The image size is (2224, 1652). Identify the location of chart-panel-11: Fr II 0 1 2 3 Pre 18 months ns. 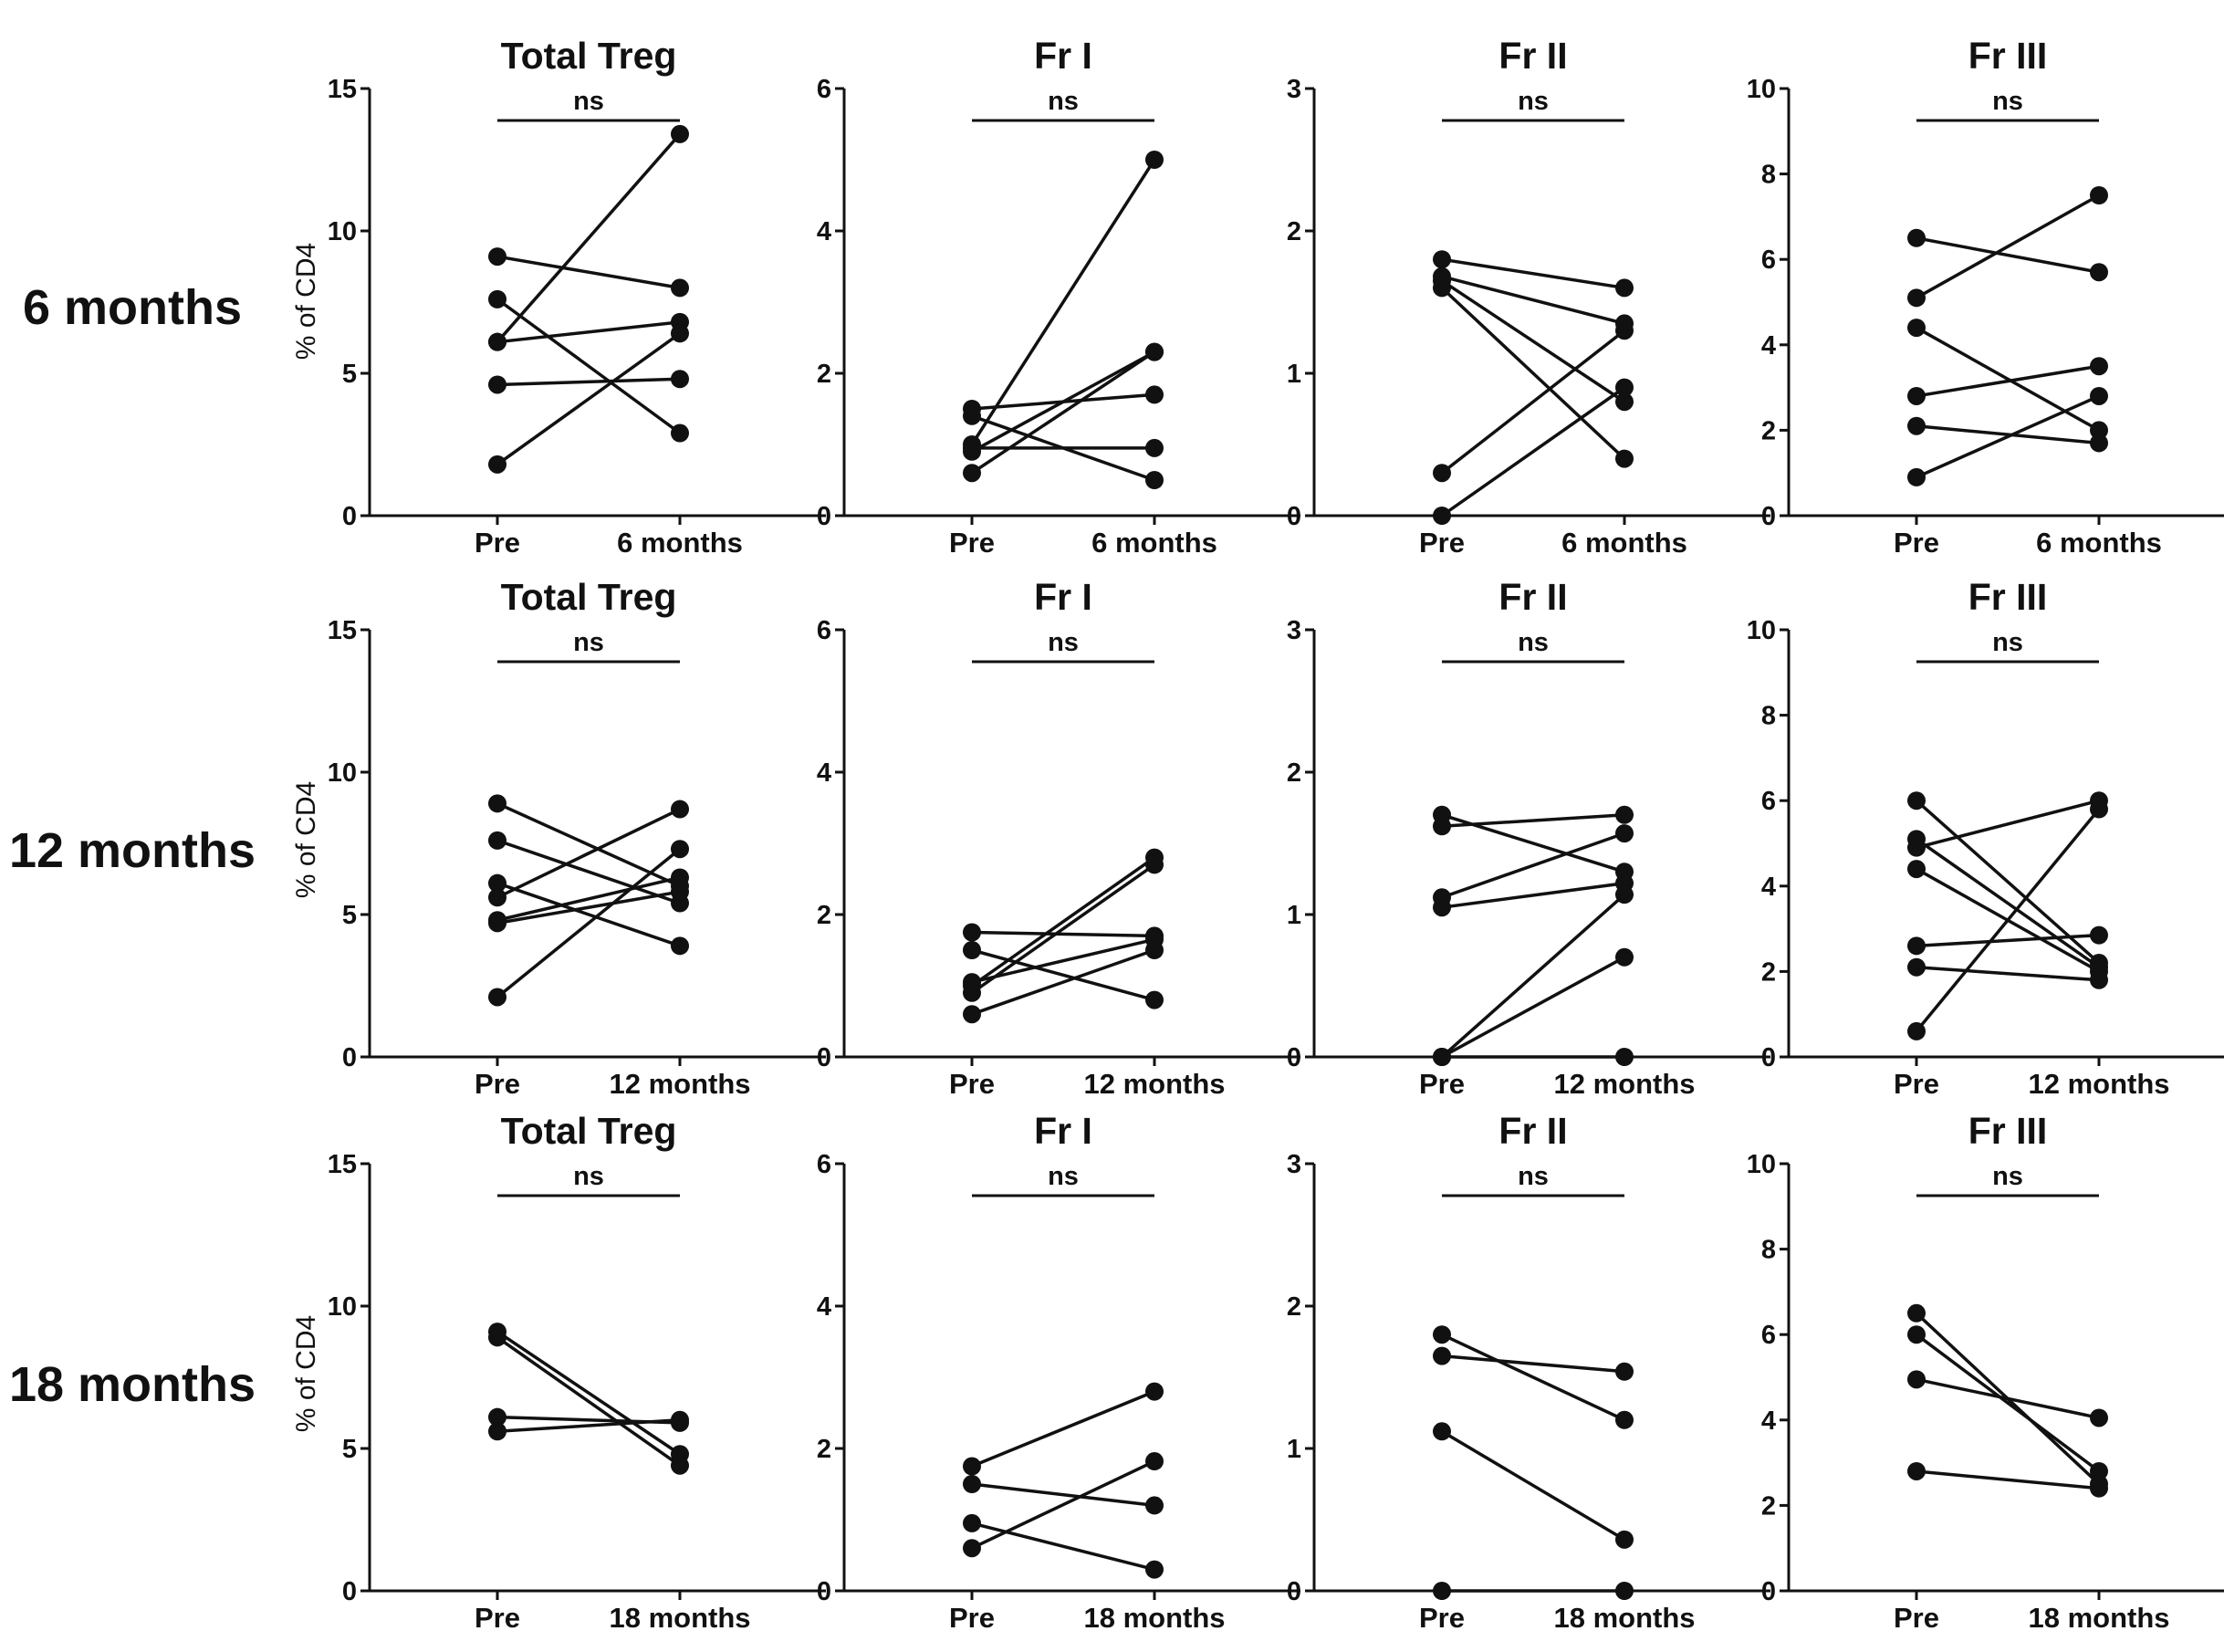
(1528, 1372).